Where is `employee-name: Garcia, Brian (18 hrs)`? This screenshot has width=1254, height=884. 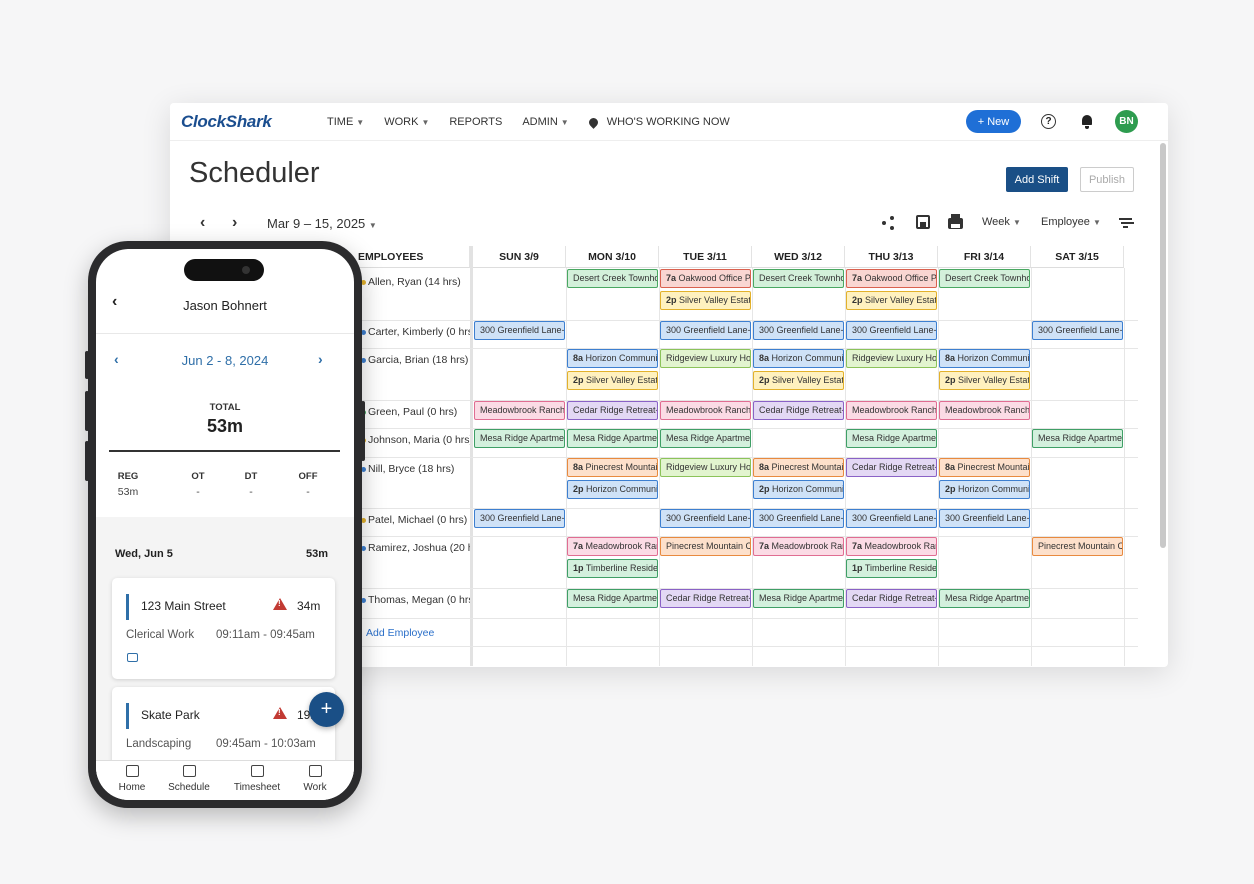 employee-name: Garcia, Brian (18 hrs) is located at coordinates (414, 360).